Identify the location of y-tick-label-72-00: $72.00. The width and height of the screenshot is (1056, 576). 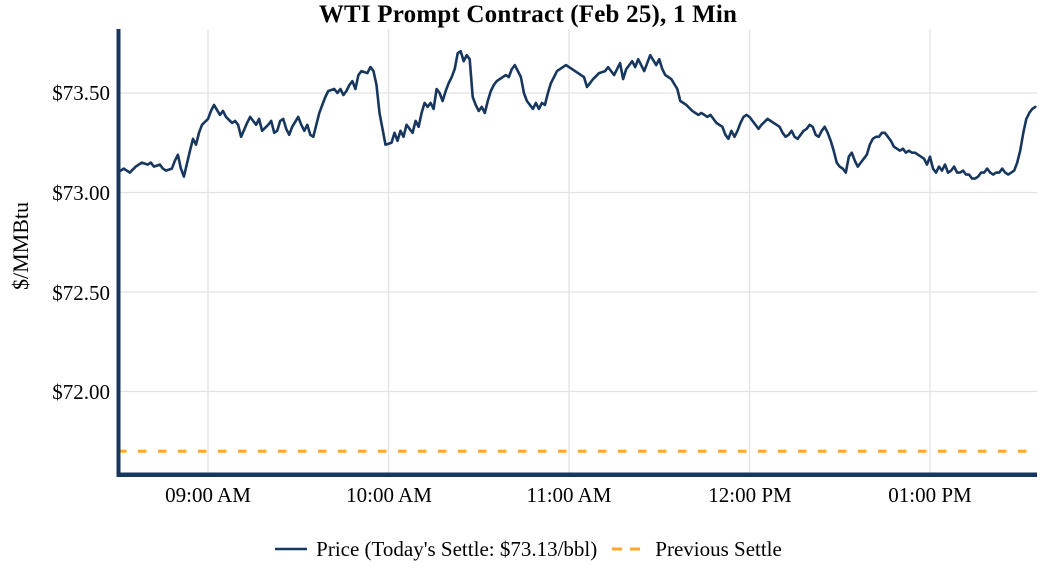
(81, 392).